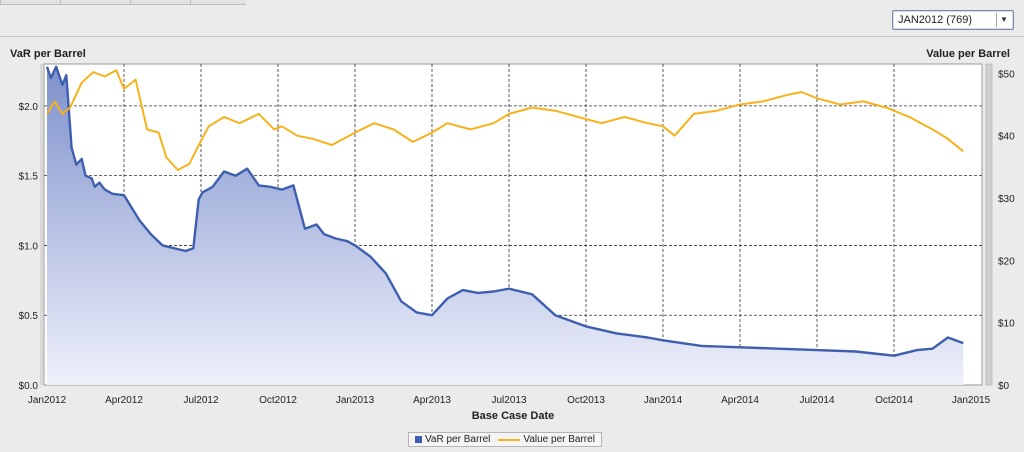  What do you see at coordinates (559, 439) in the screenshot?
I see `legend-label-value: Value per Barrel` at bounding box center [559, 439].